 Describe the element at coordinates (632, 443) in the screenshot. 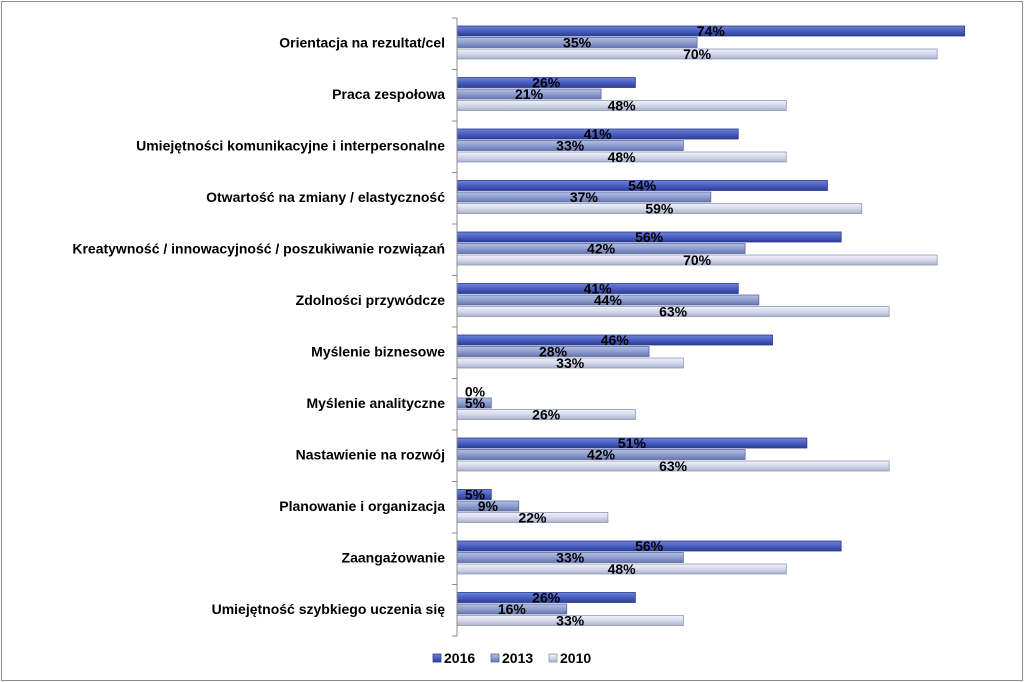

I see `value-label: 51%` at that location.